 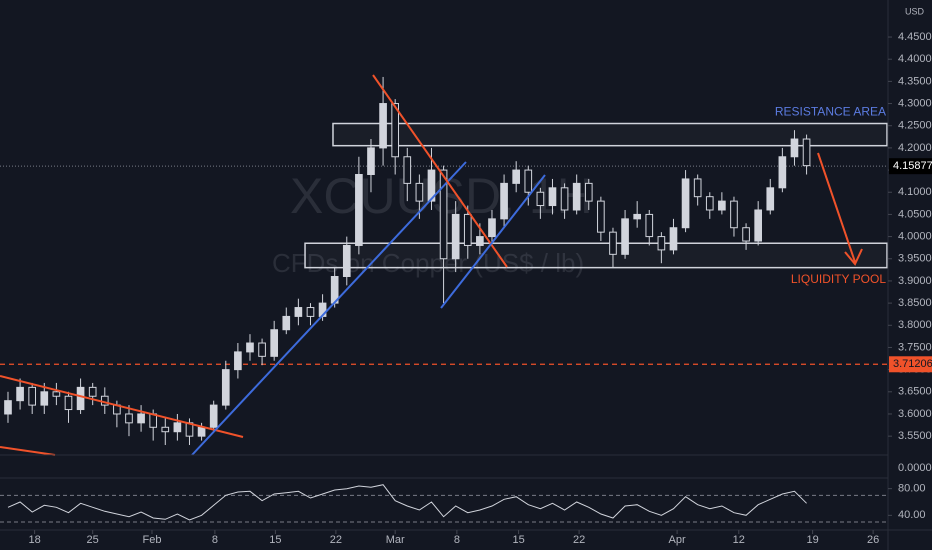 What do you see at coordinates (838, 279) in the screenshot?
I see `zone-label: LIQUIDITY POOL` at bounding box center [838, 279].